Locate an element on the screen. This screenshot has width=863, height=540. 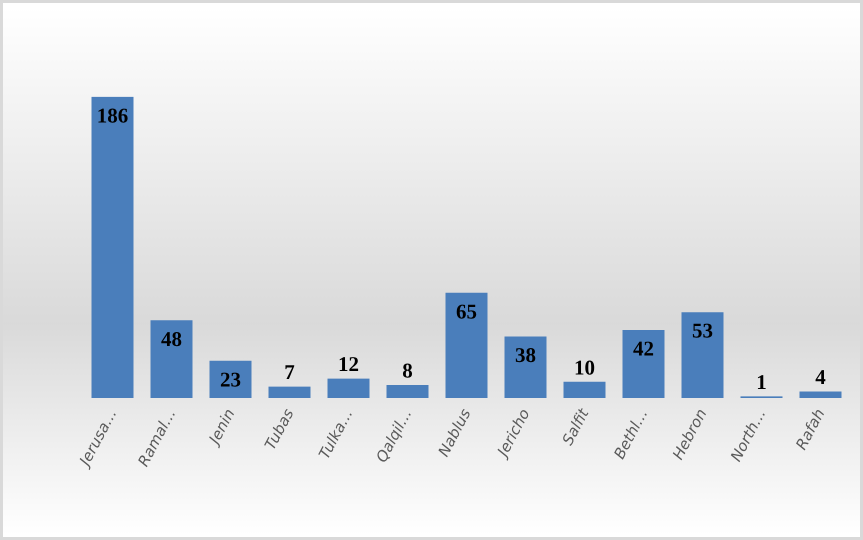
data-label: 23 is located at coordinates (230, 379).